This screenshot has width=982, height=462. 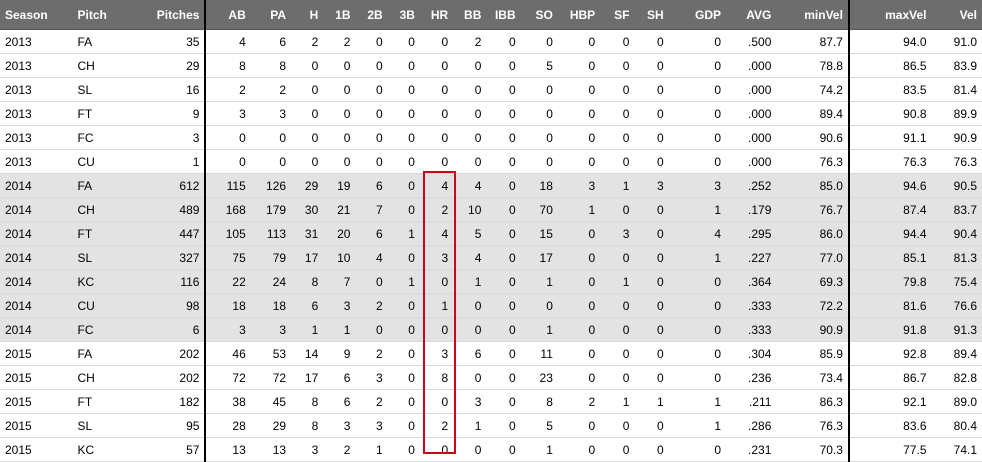 What do you see at coordinates (957, 330) in the screenshot?
I see `cell-vel: 91.3` at bounding box center [957, 330].